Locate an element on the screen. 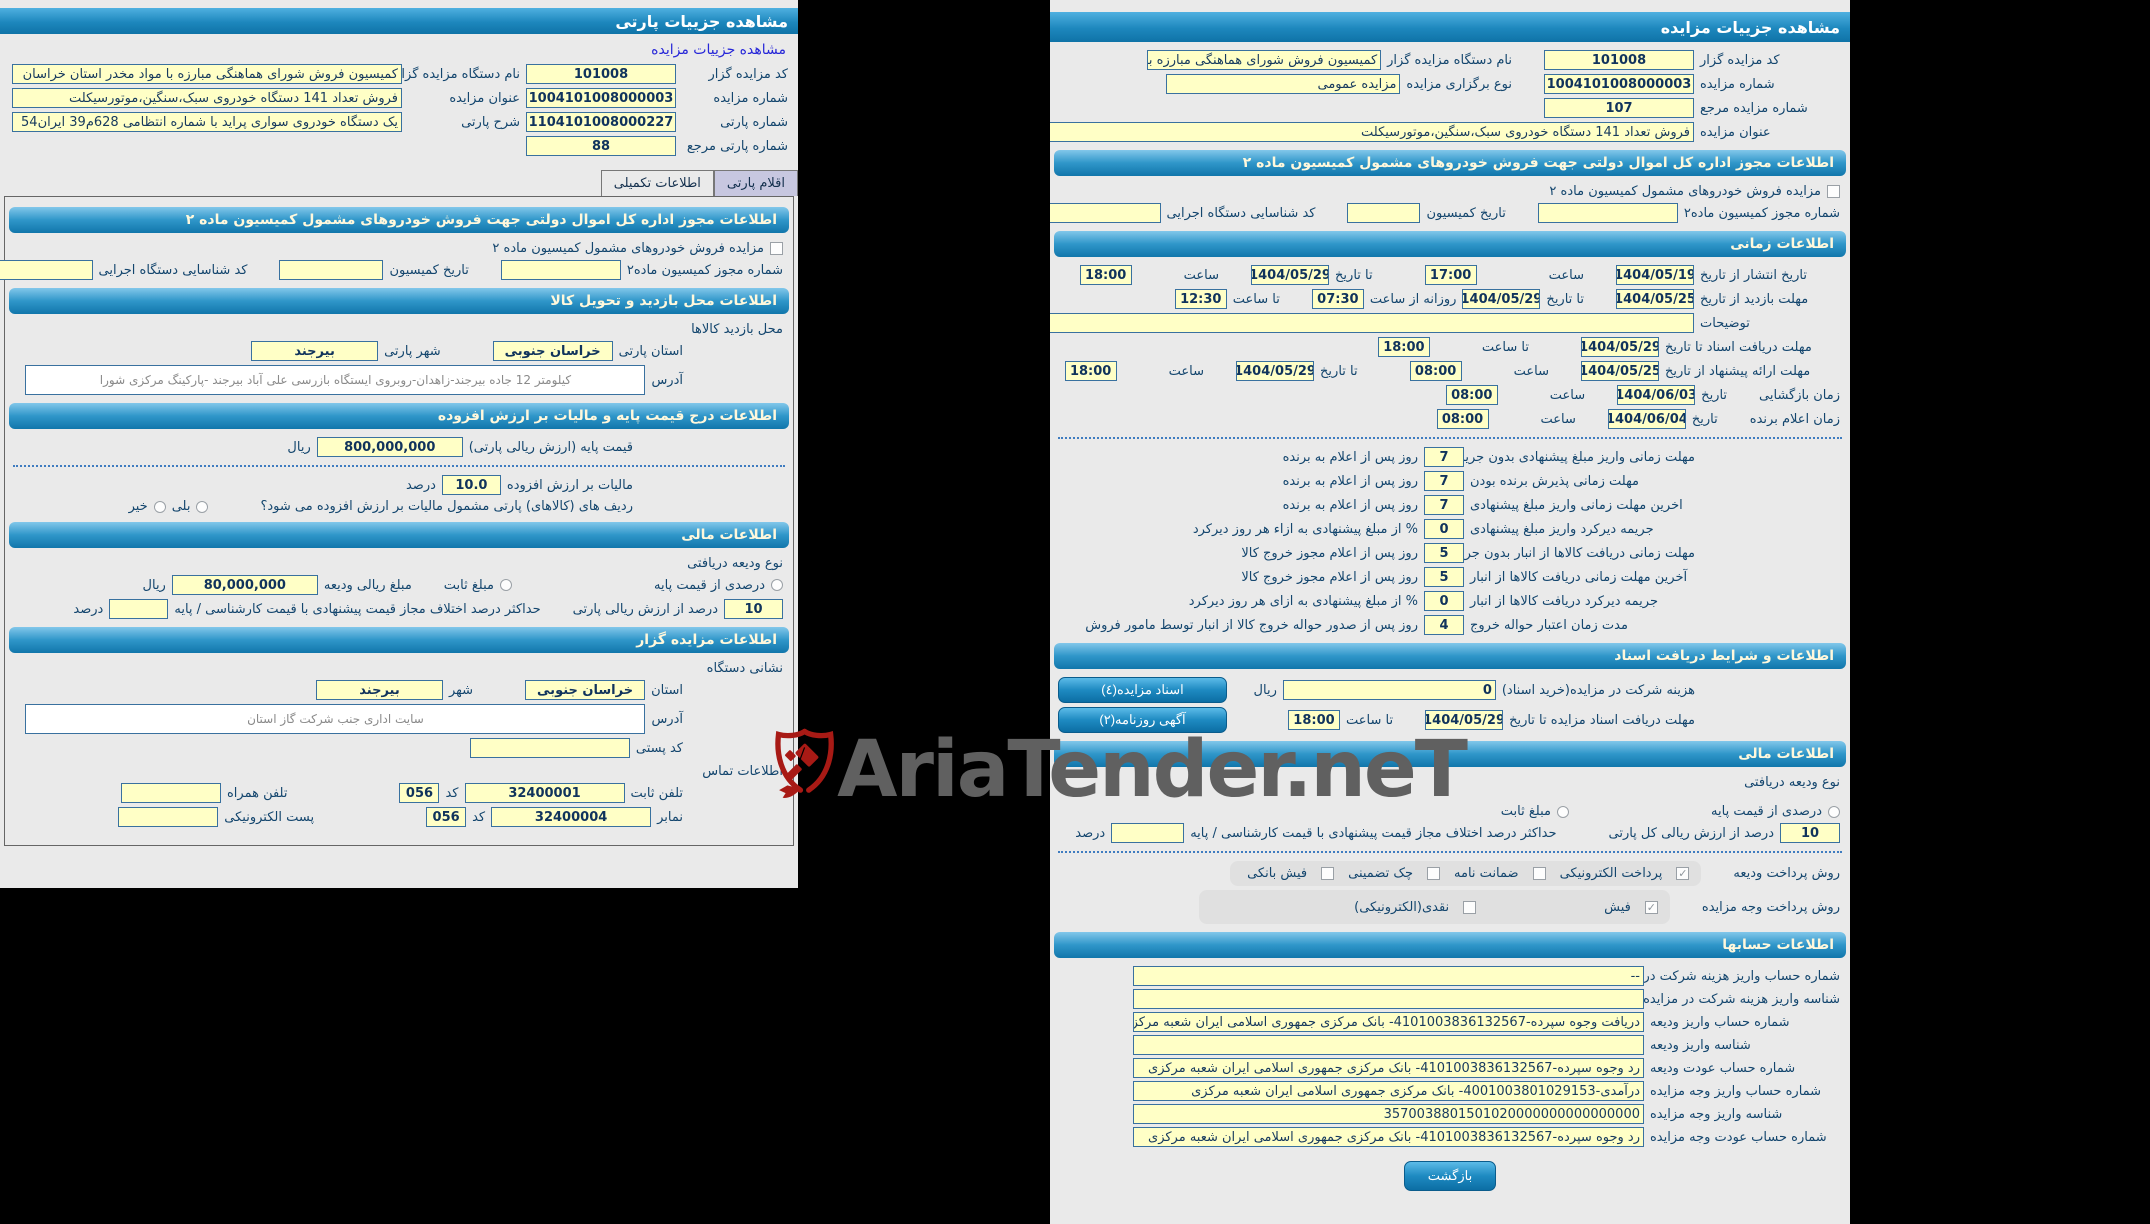  fax-input: 32400004 is located at coordinates (571, 817).